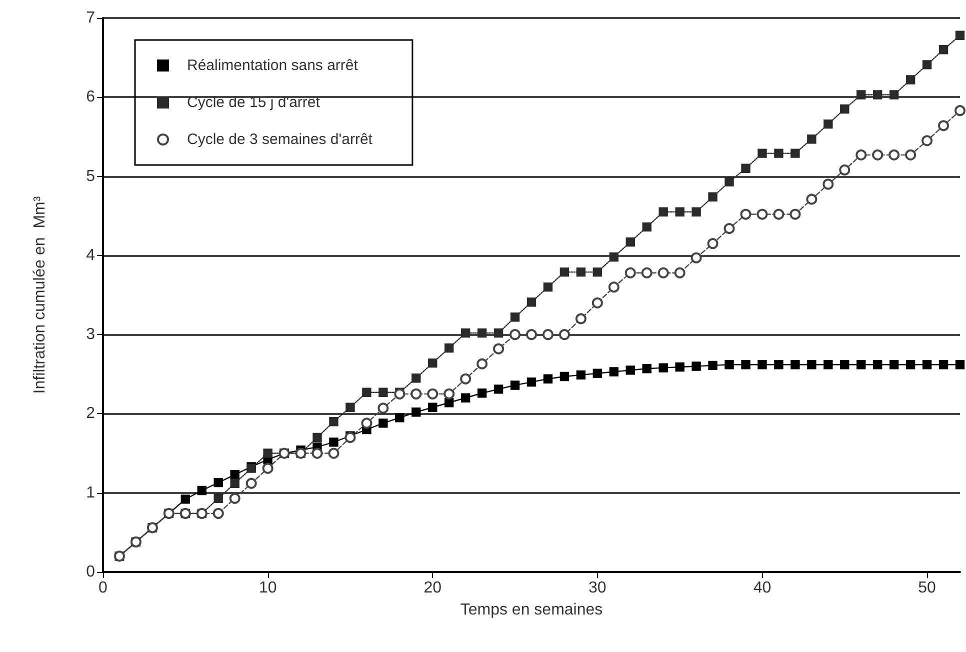 The image size is (966, 652). I want to click on y-axis-title: Infiltration cumulée en Mm³, so click(40, 295).